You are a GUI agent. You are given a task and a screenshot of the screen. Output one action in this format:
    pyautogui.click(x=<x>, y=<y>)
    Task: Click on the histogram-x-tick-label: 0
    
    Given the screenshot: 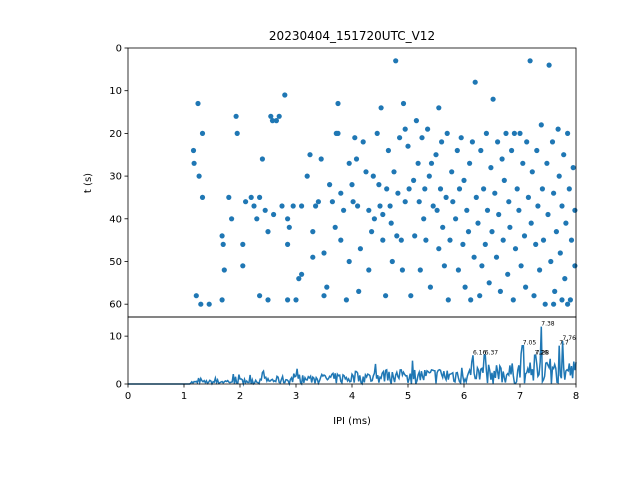 What is the action you would take?
    pyautogui.click(x=128, y=396)
    